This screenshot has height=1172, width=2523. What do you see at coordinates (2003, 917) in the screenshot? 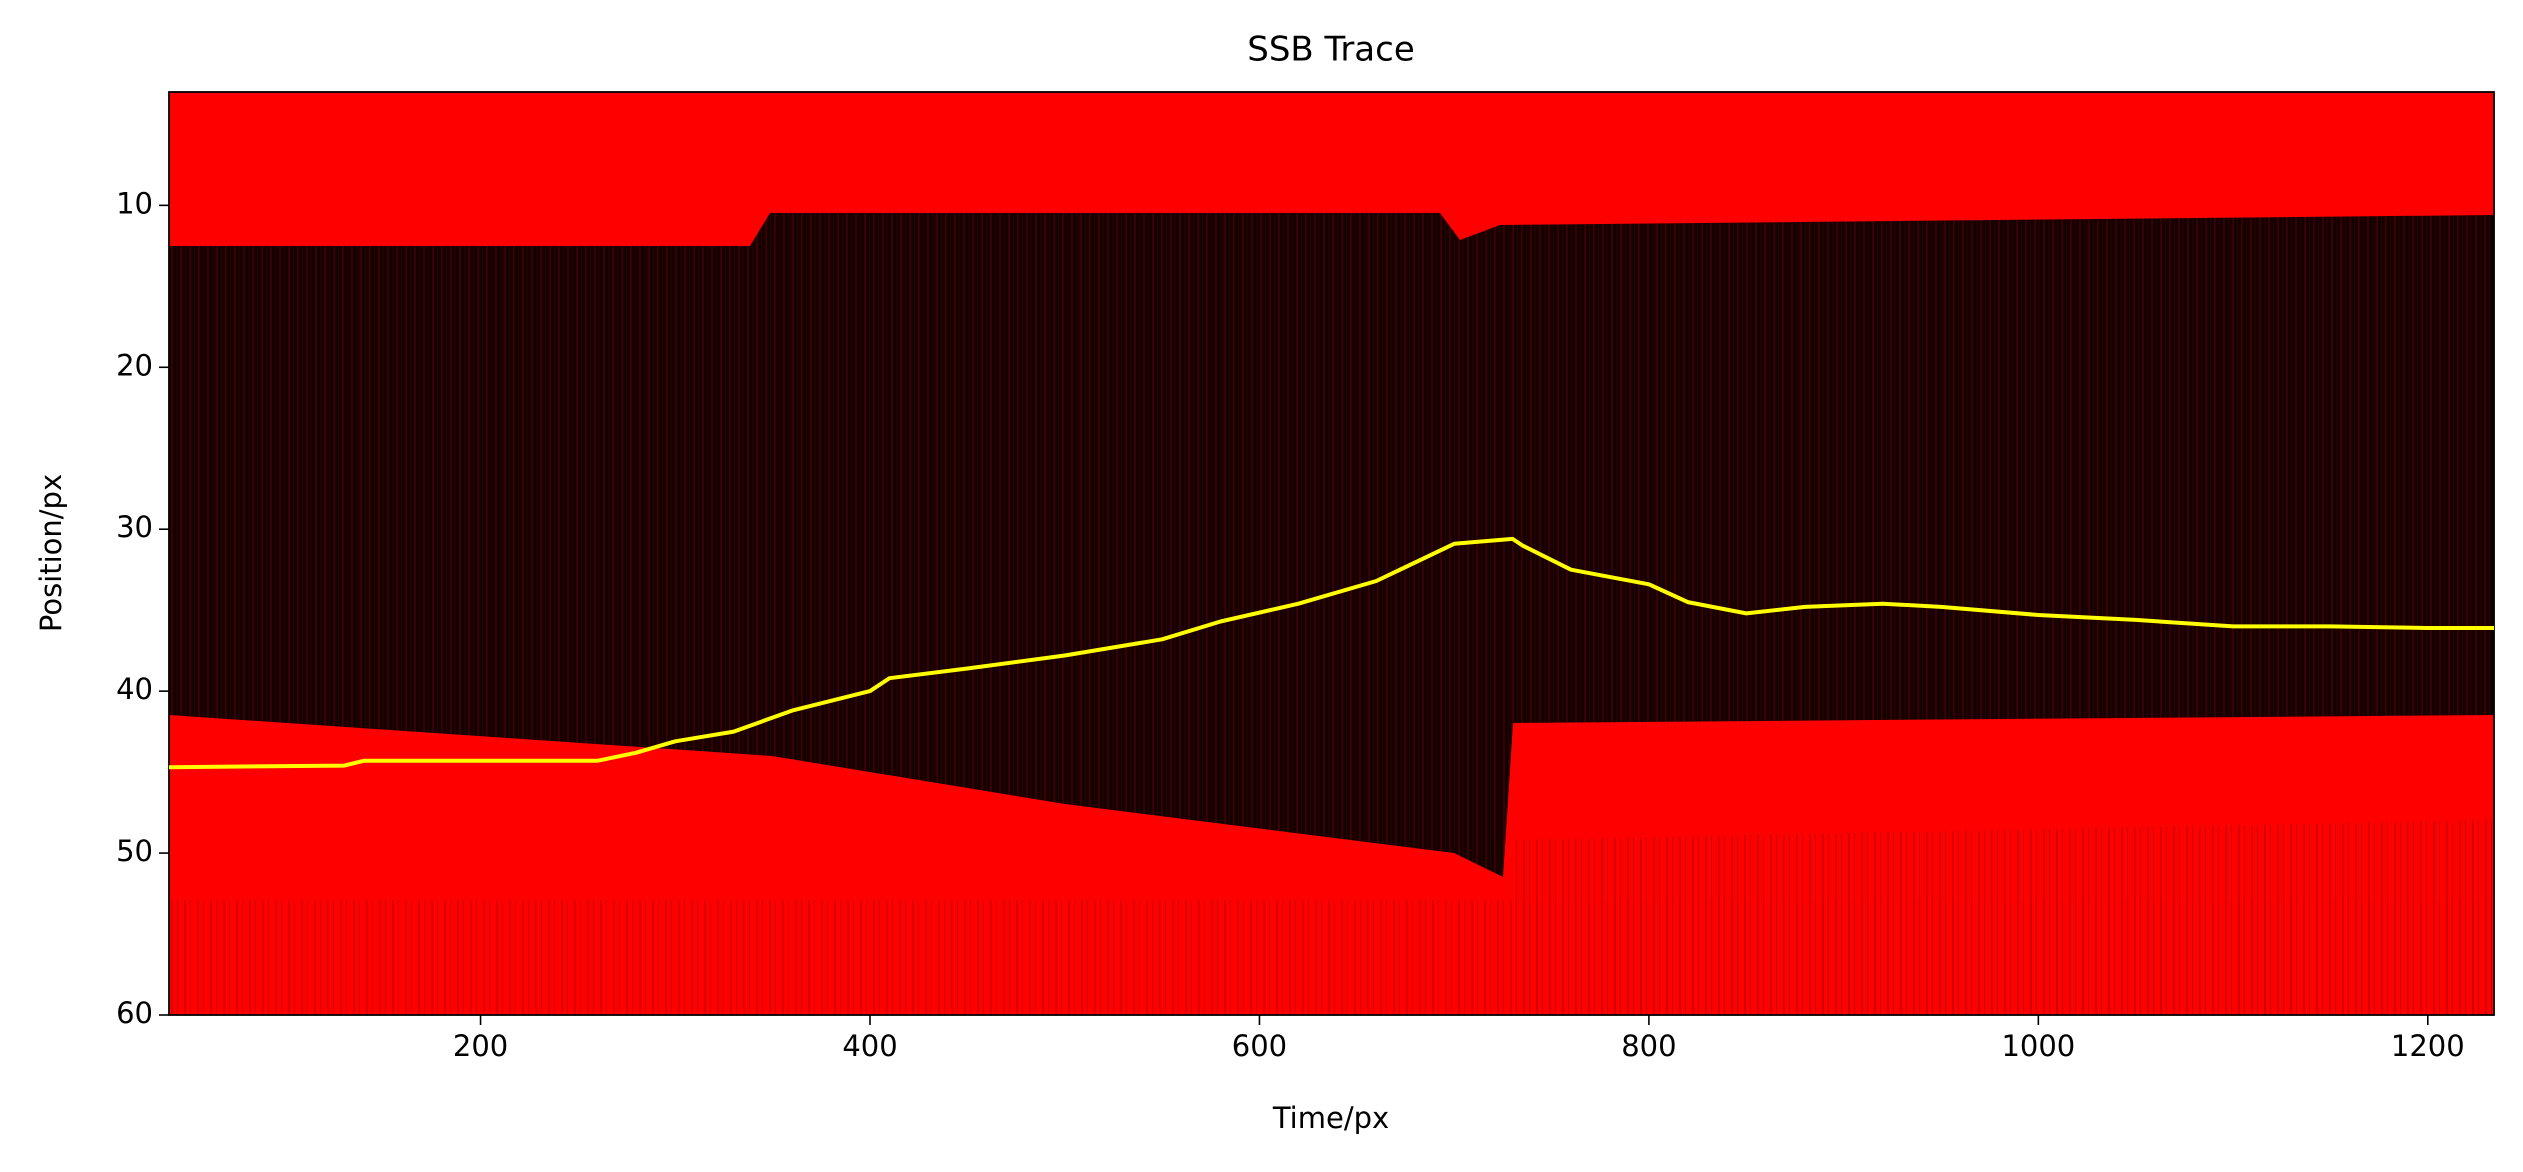
I see `heatmap-texture` at bounding box center [2003, 917].